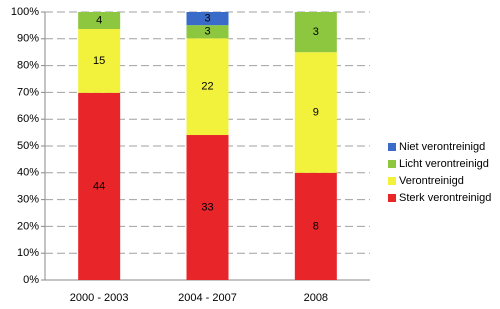 The width and height of the screenshot is (500, 309). I want to click on data-label: 15, so click(99, 61).